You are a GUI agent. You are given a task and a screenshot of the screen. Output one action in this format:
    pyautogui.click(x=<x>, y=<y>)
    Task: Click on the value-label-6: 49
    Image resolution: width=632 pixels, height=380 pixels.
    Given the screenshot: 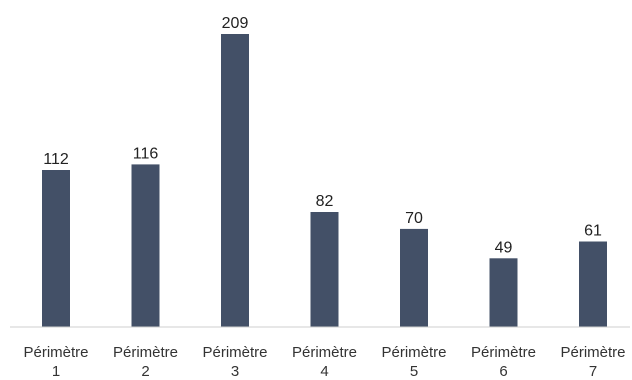 What is the action you would take?
    pyautogui.click(x=504, y=247)
    